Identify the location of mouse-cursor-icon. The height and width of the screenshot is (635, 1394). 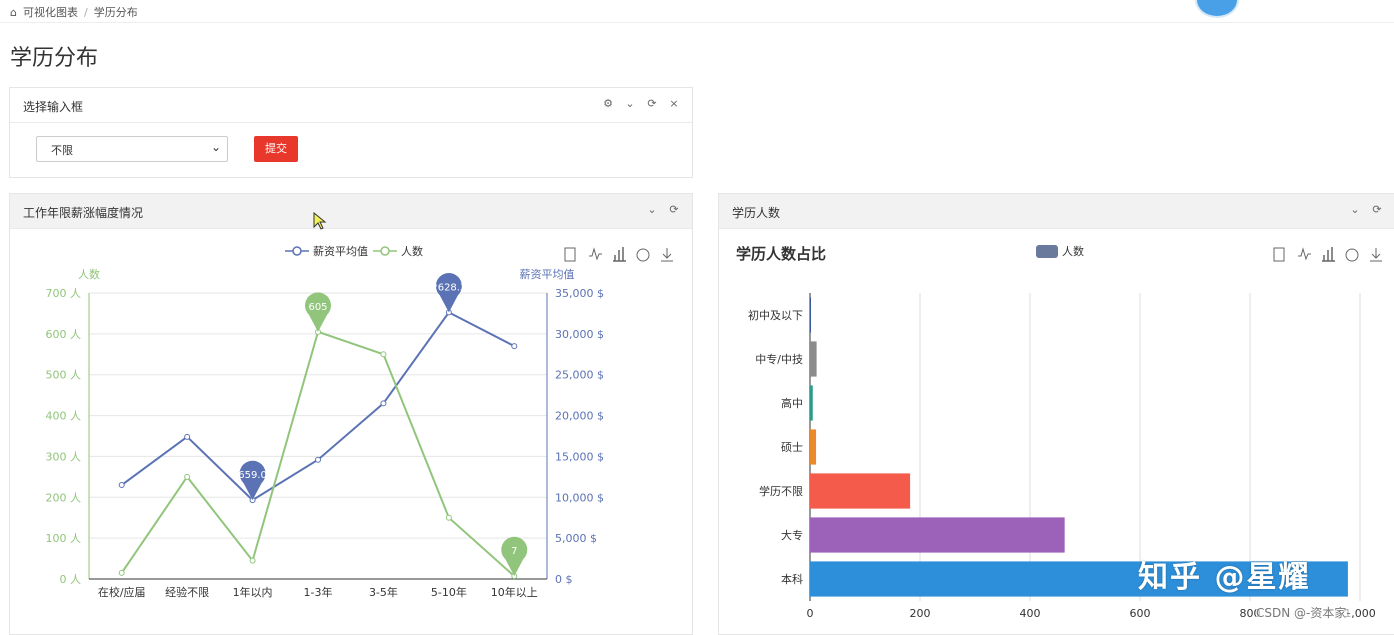
(320, 221).